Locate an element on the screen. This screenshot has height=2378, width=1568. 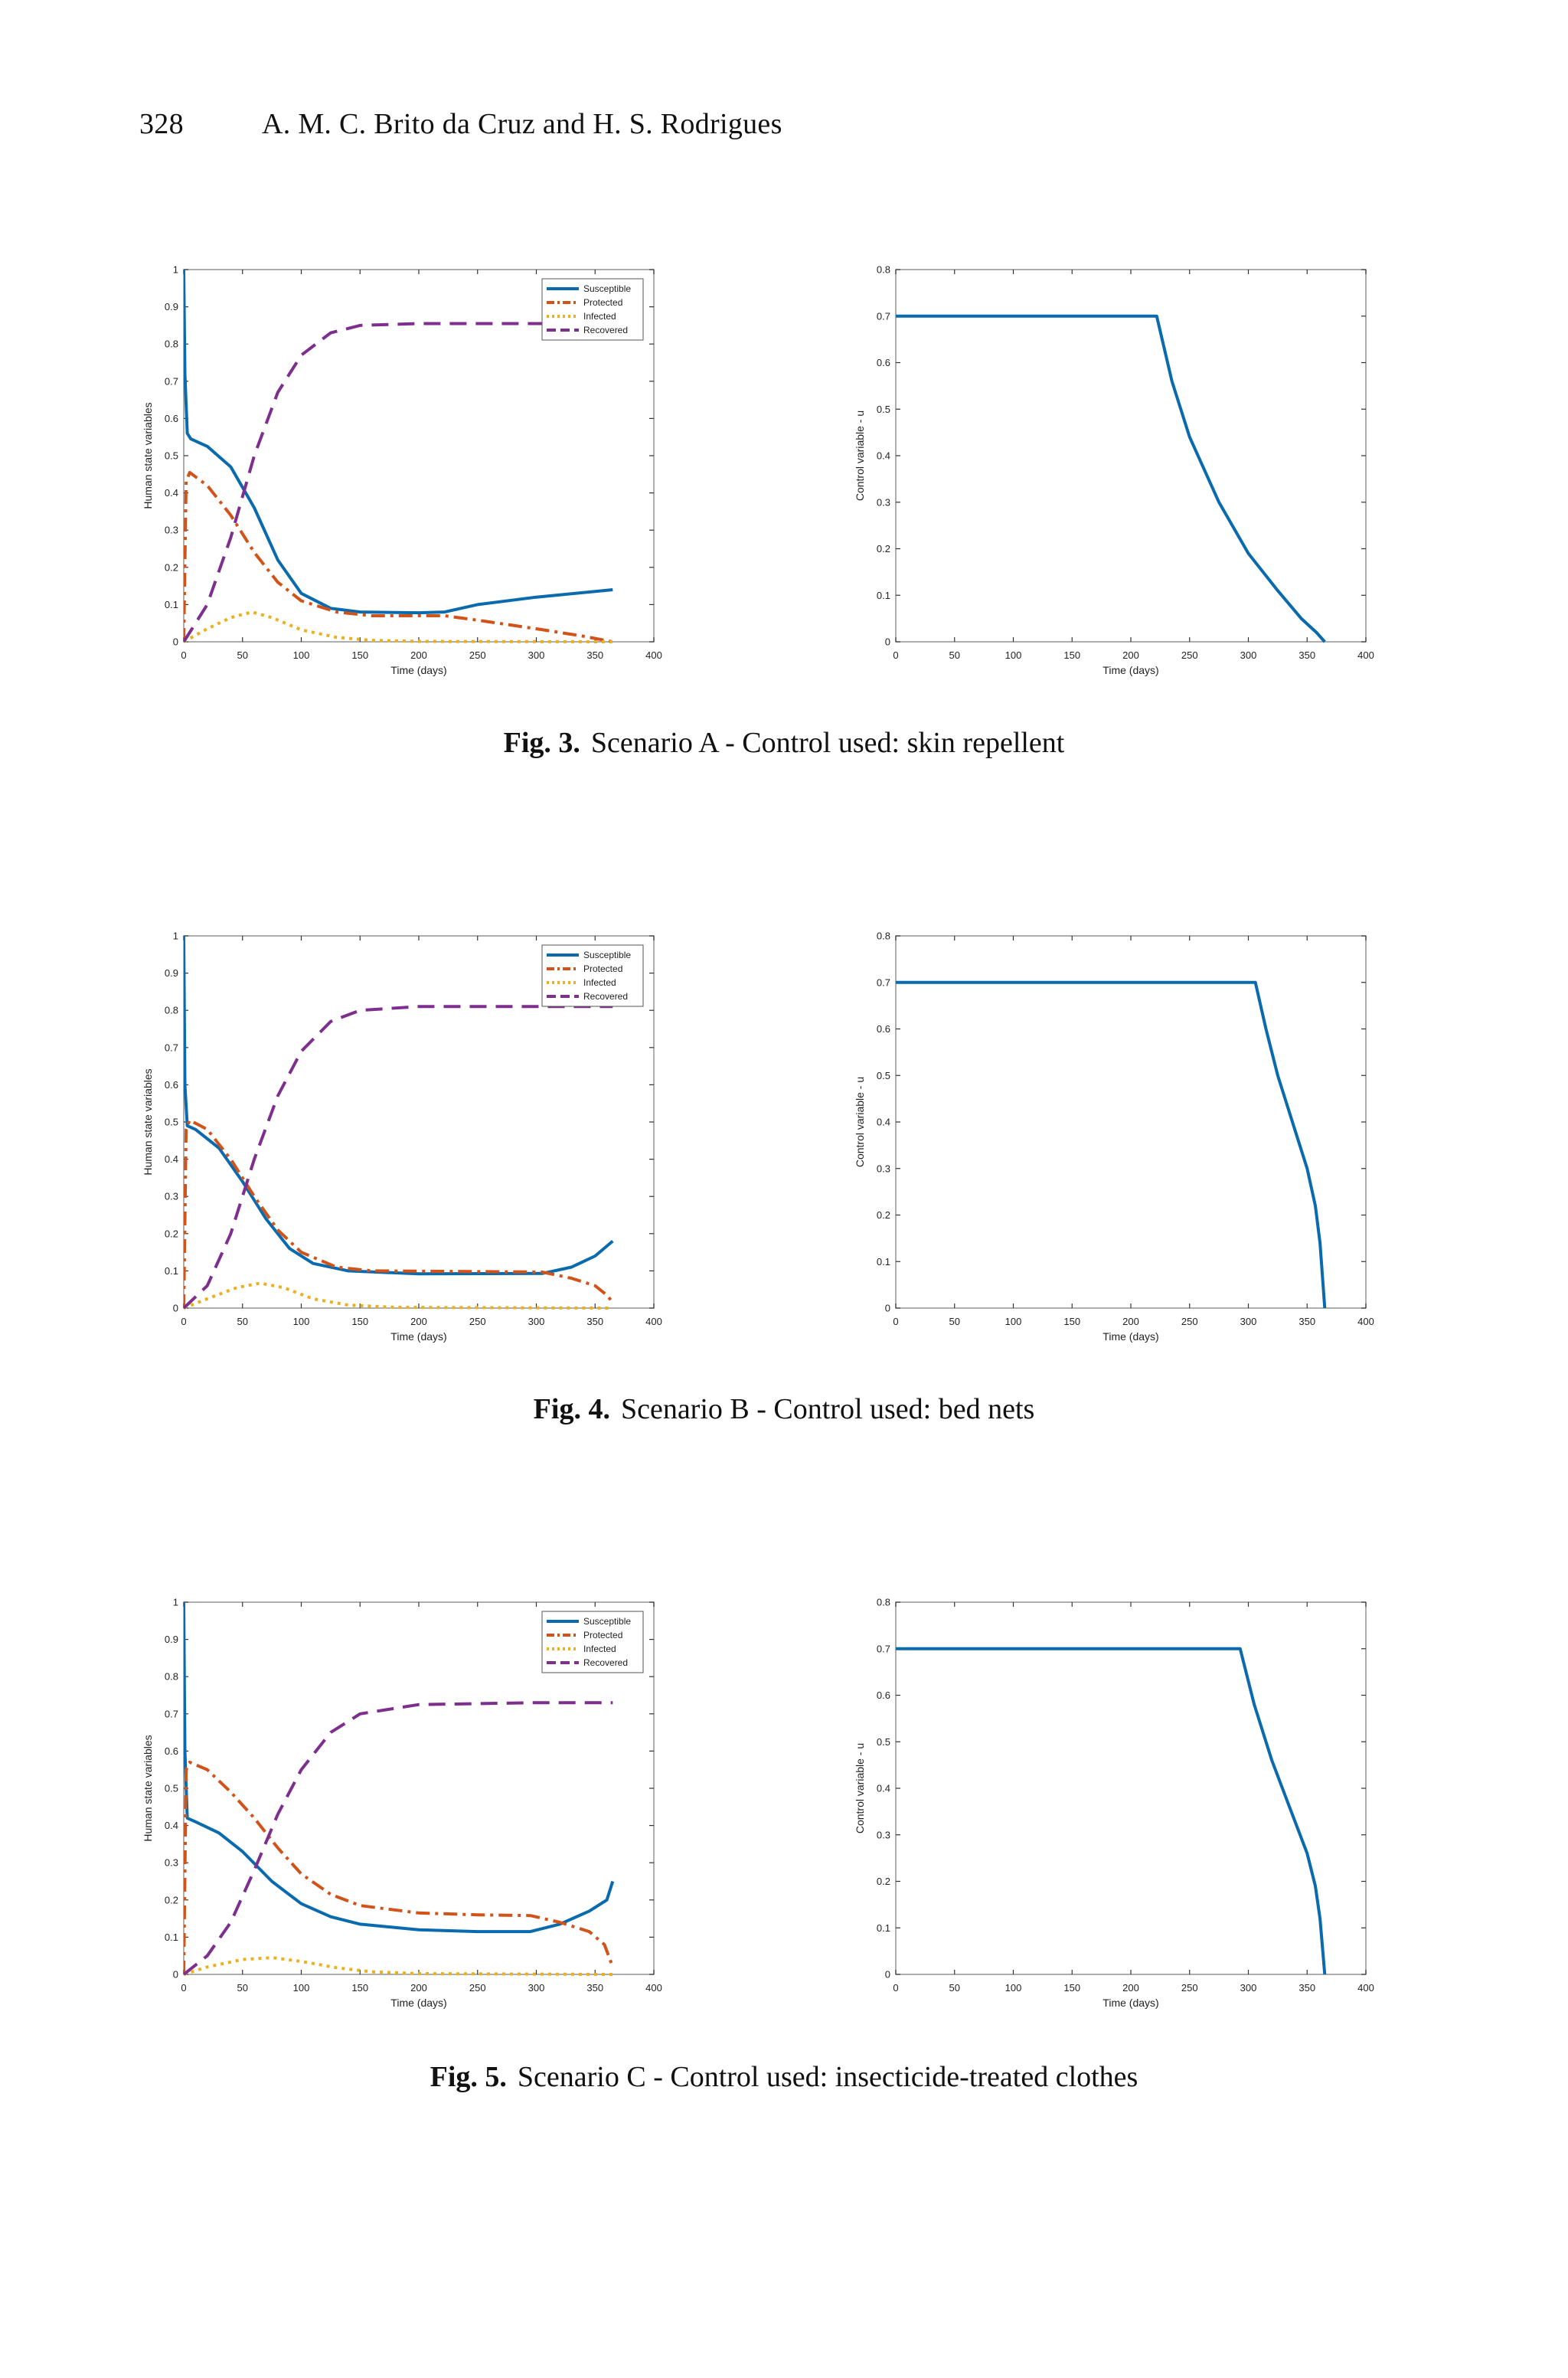
fig5-y-tick-label: 0 is located at coordinates (887, 1975).